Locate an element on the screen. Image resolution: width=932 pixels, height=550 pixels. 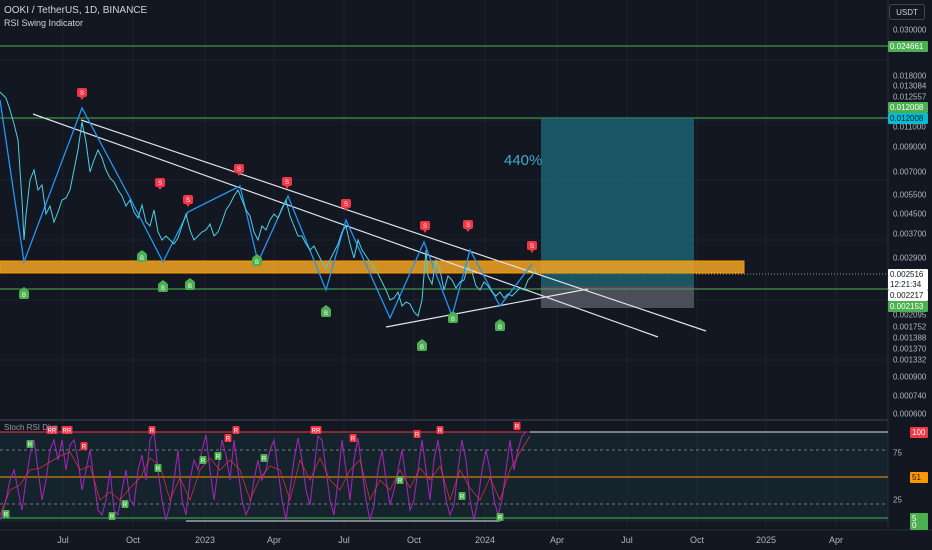
y-axis-label: 0.004500 is located at coordinates (910, 214).